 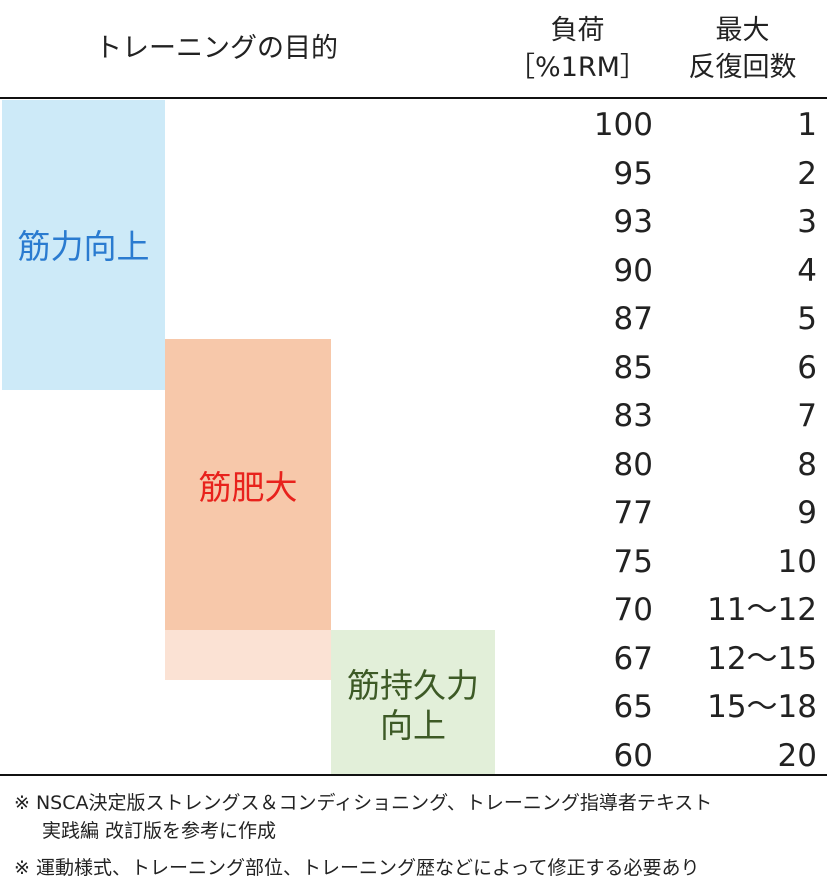 I want to click on table-row: 87 5, so click(x=660, y=319).